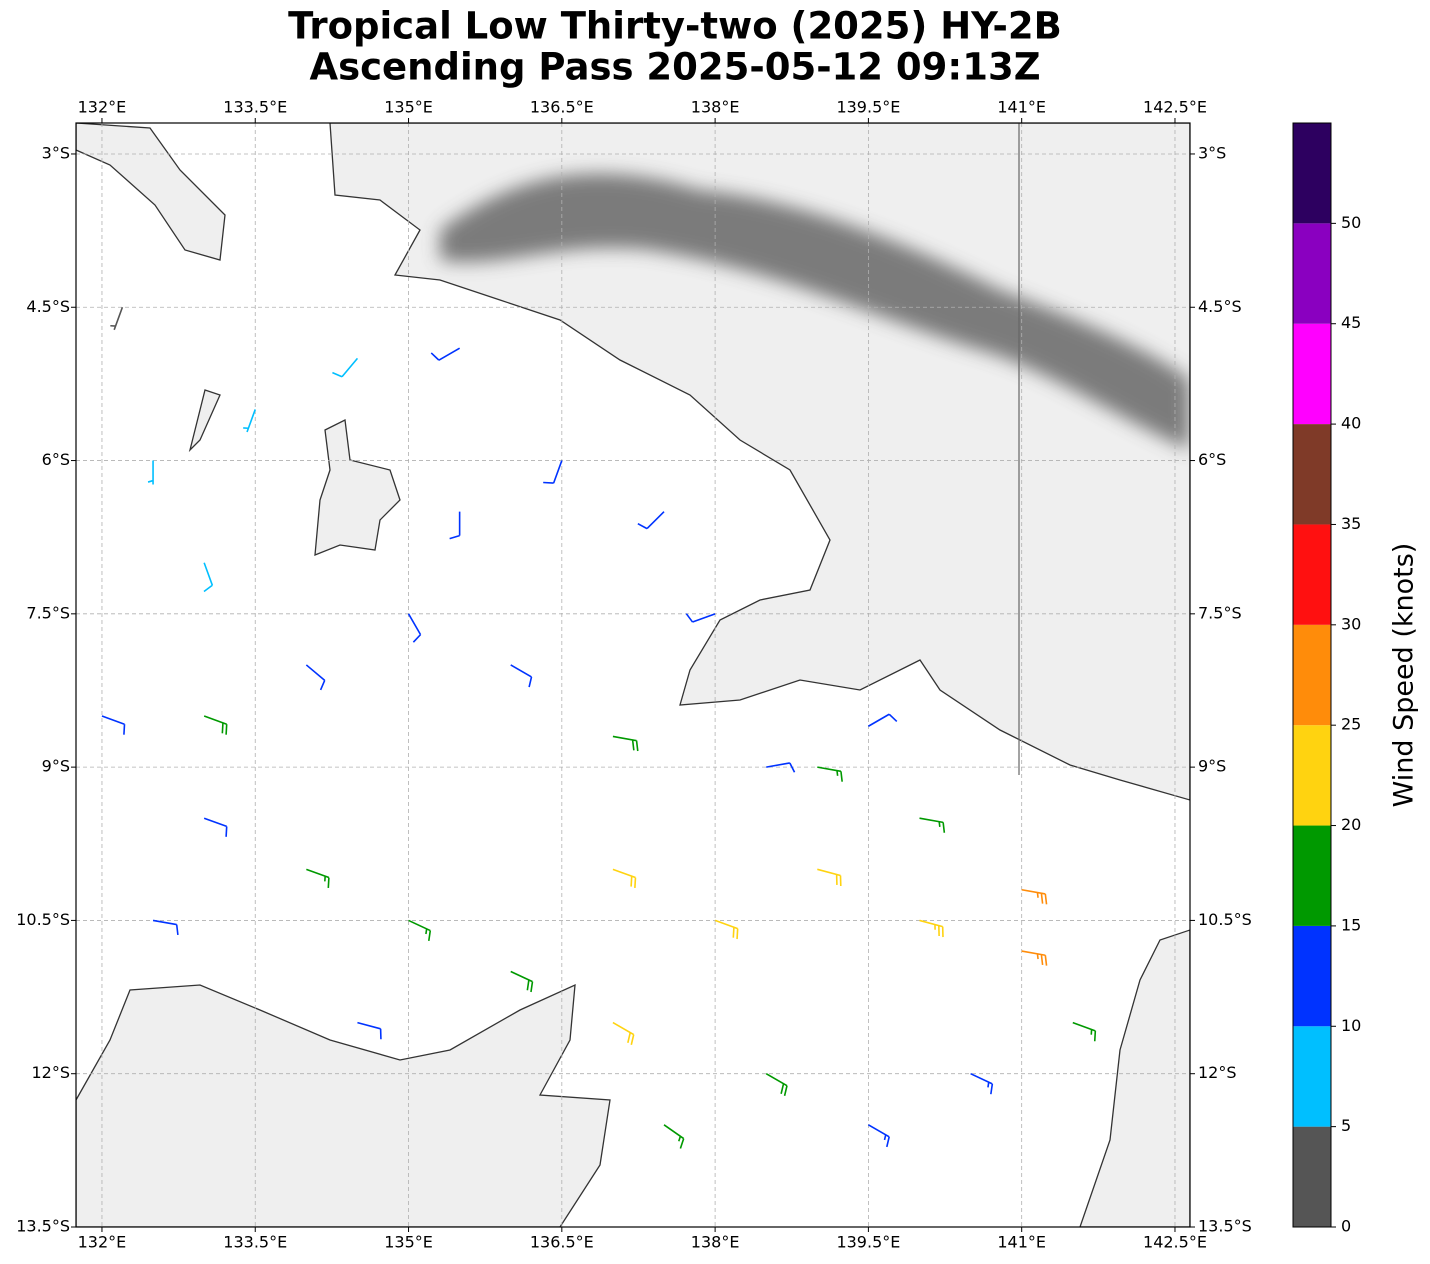  Describe the element at coordinates (1346, 1125) in the screenshot. I see `colorbar-tick-label: 5` at that location.